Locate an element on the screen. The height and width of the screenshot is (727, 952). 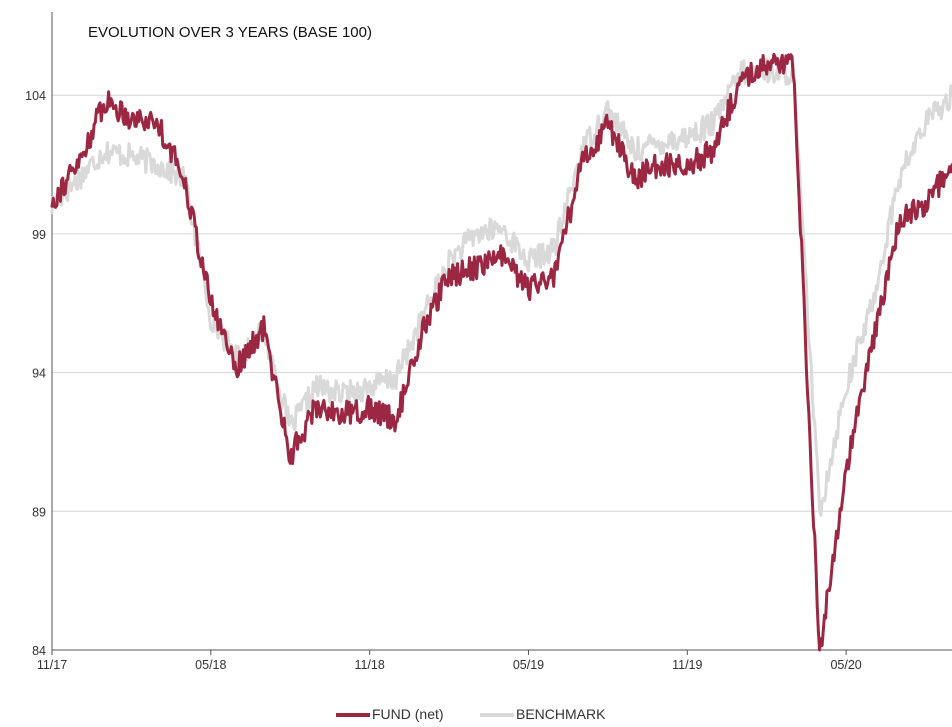
y-tick-label: 99 is located at coordinates (39, 235).